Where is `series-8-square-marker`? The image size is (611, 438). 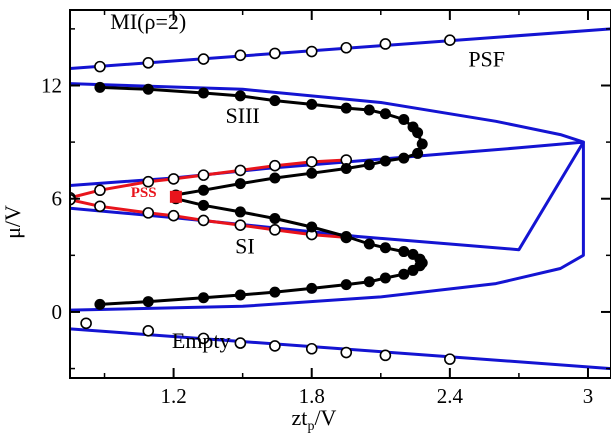
series-8-square-marker is located at coordinates (175, 196).